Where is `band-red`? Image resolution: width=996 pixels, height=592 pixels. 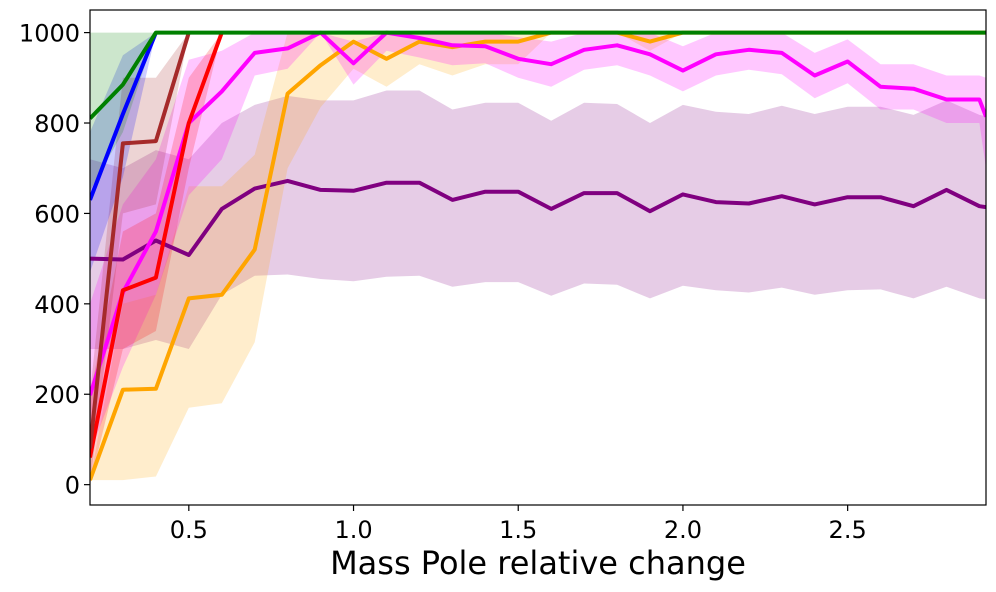
band-red is located at coordinates (156, 258).